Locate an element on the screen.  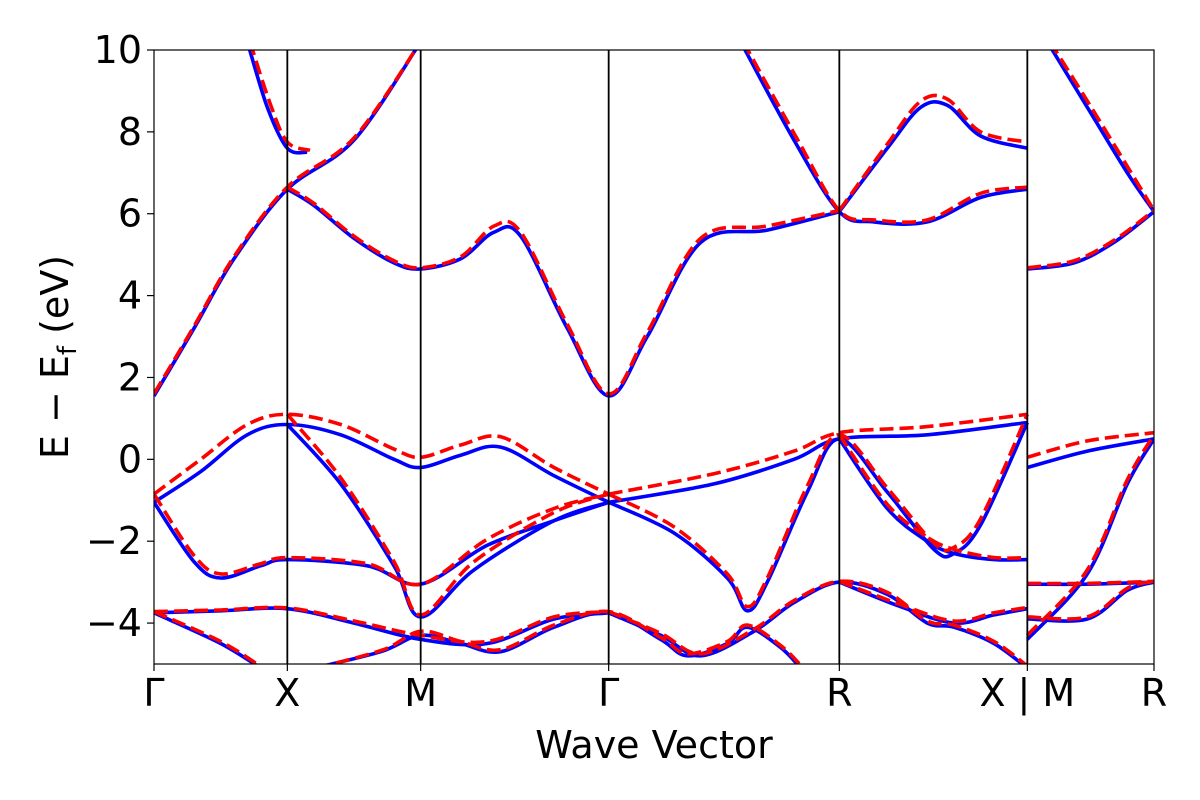
x-tick-label: X | M is located at coordinates (1027, 693).